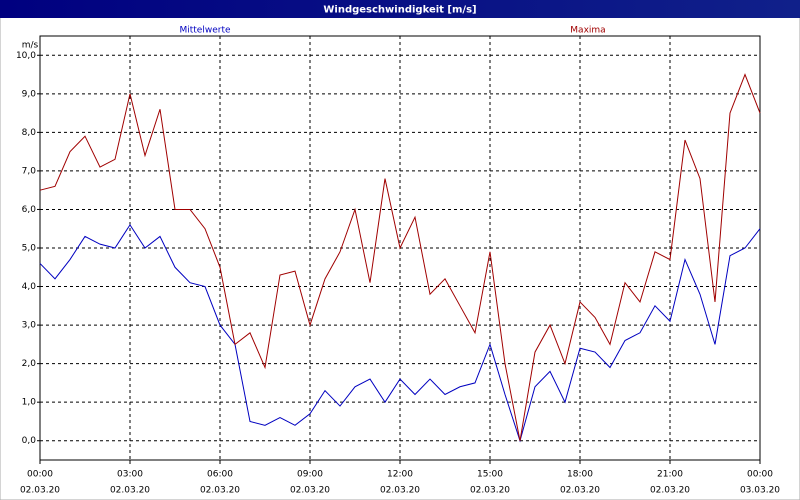 This screenshot has width=800, height=500. I want to click on x-tick-label: 21:00, so click(670, 475).